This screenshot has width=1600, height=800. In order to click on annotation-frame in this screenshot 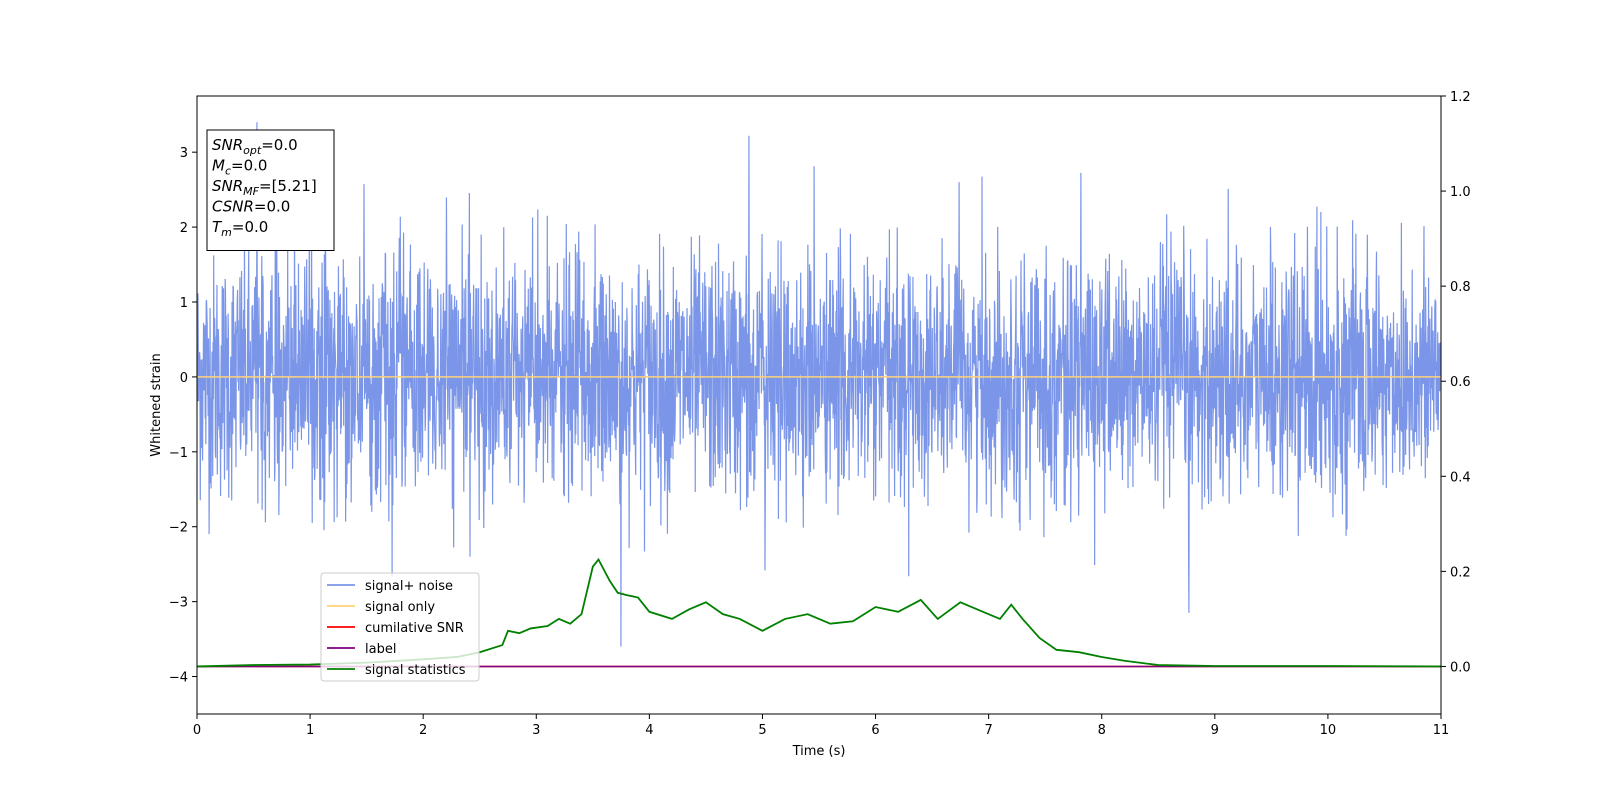, I will do `click(270, 190)`.